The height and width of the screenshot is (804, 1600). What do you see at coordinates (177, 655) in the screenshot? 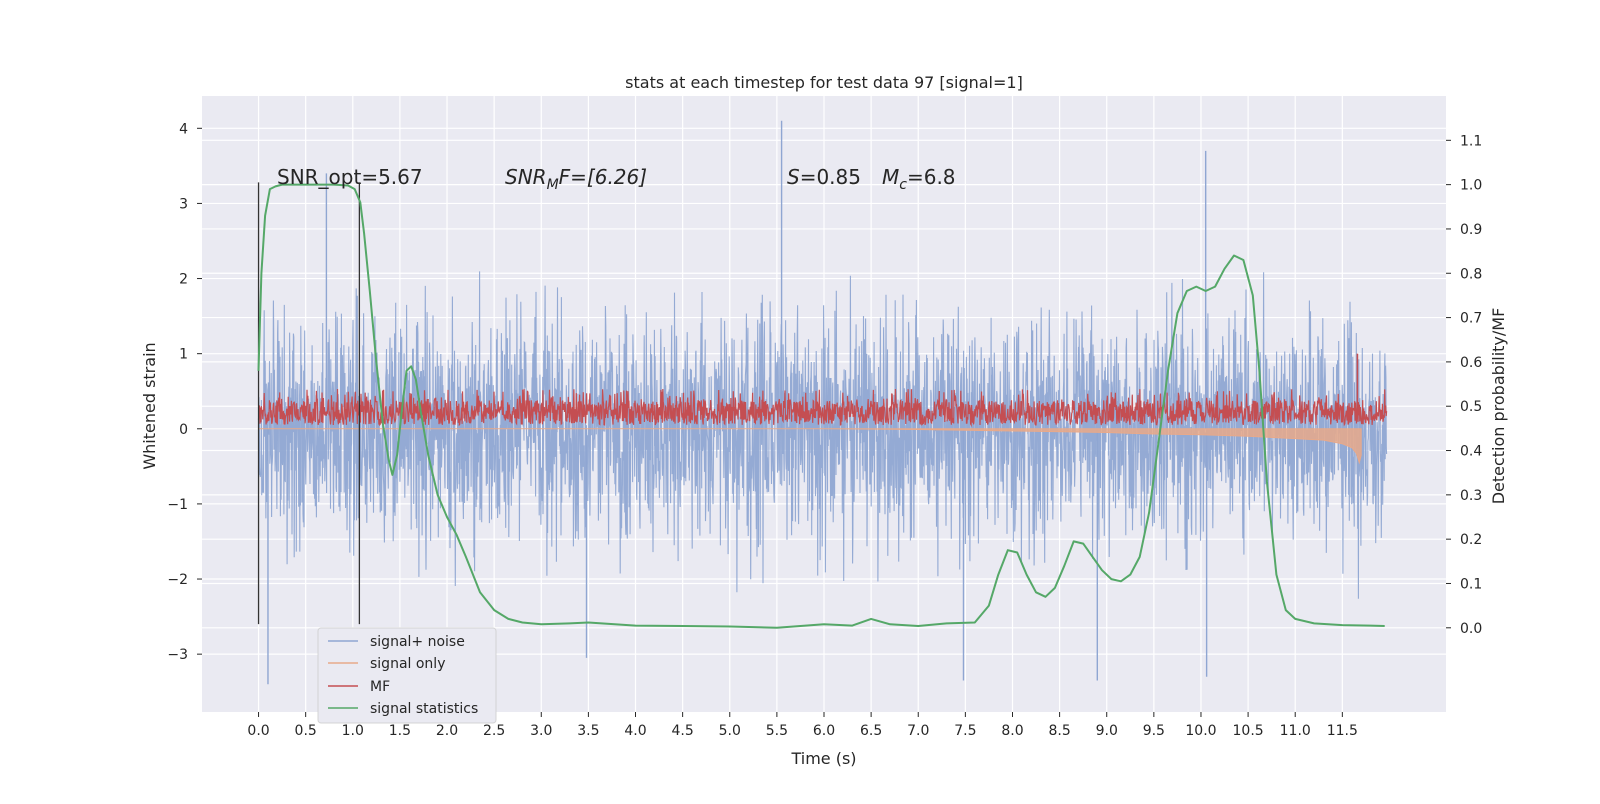
I see `y-tick-label: −3` at bounding box center [177, 655].